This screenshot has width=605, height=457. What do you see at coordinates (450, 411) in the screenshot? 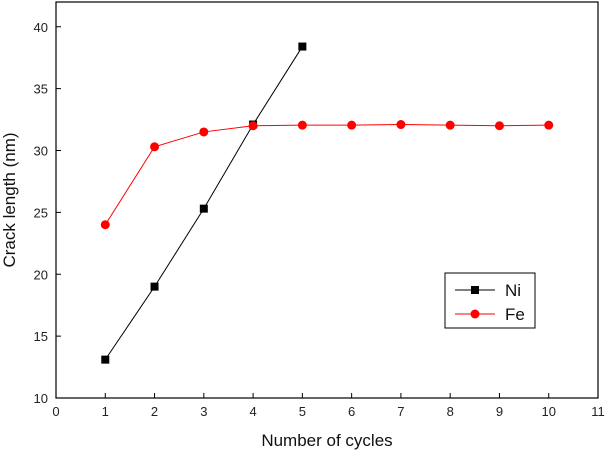
I see `x-tick-label: 8` at bounding box center [450, 411].